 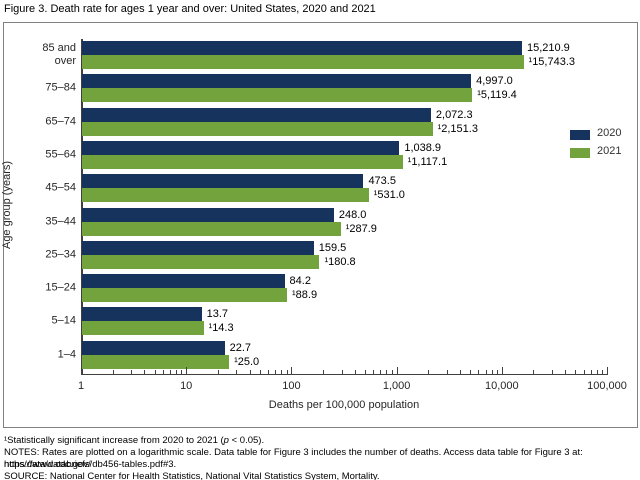 I want to click on bar-value-label-2020: 4,997.0, so click(x=494, y=81).